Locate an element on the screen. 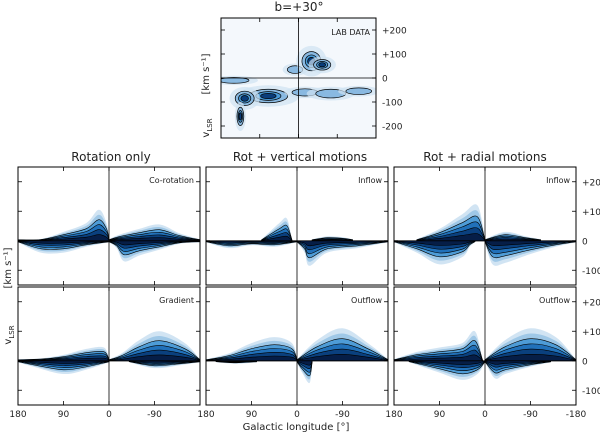  y-axis-label-main-v: vLSR is located at coordinates (9, 334).